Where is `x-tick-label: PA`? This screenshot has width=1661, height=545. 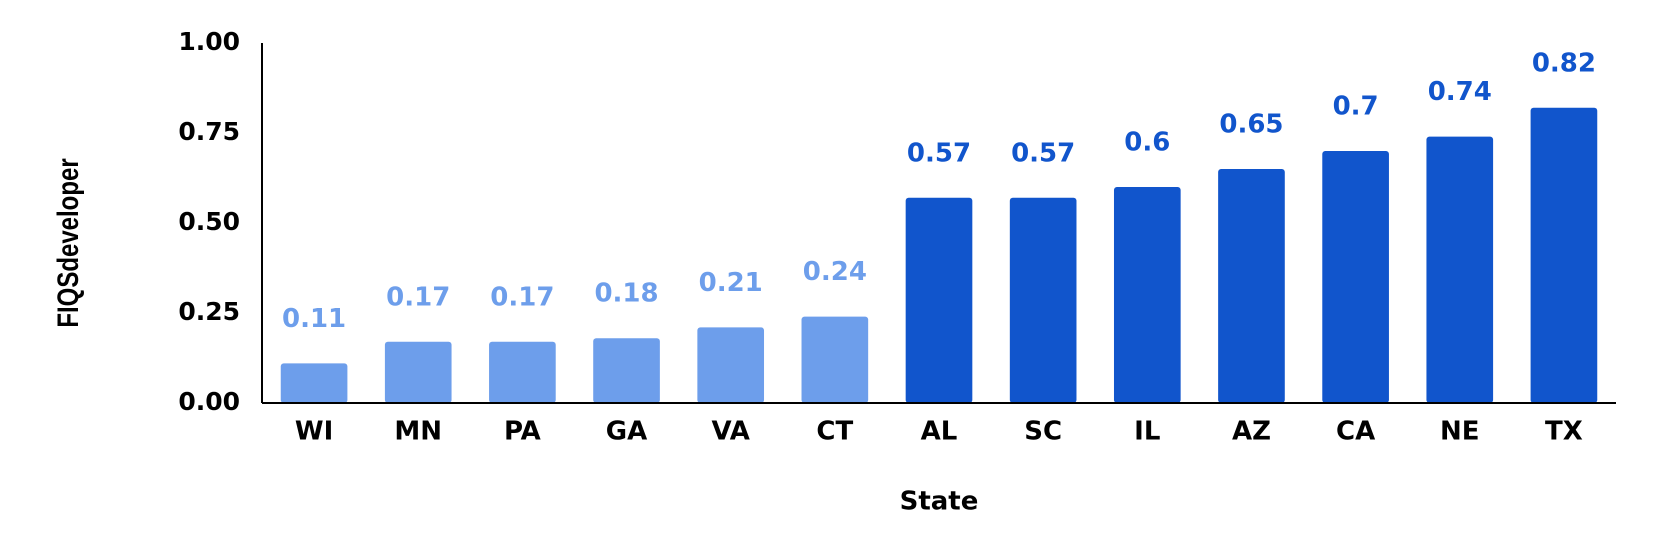
x-tick-label: PA is located at coordinates (522, 432).